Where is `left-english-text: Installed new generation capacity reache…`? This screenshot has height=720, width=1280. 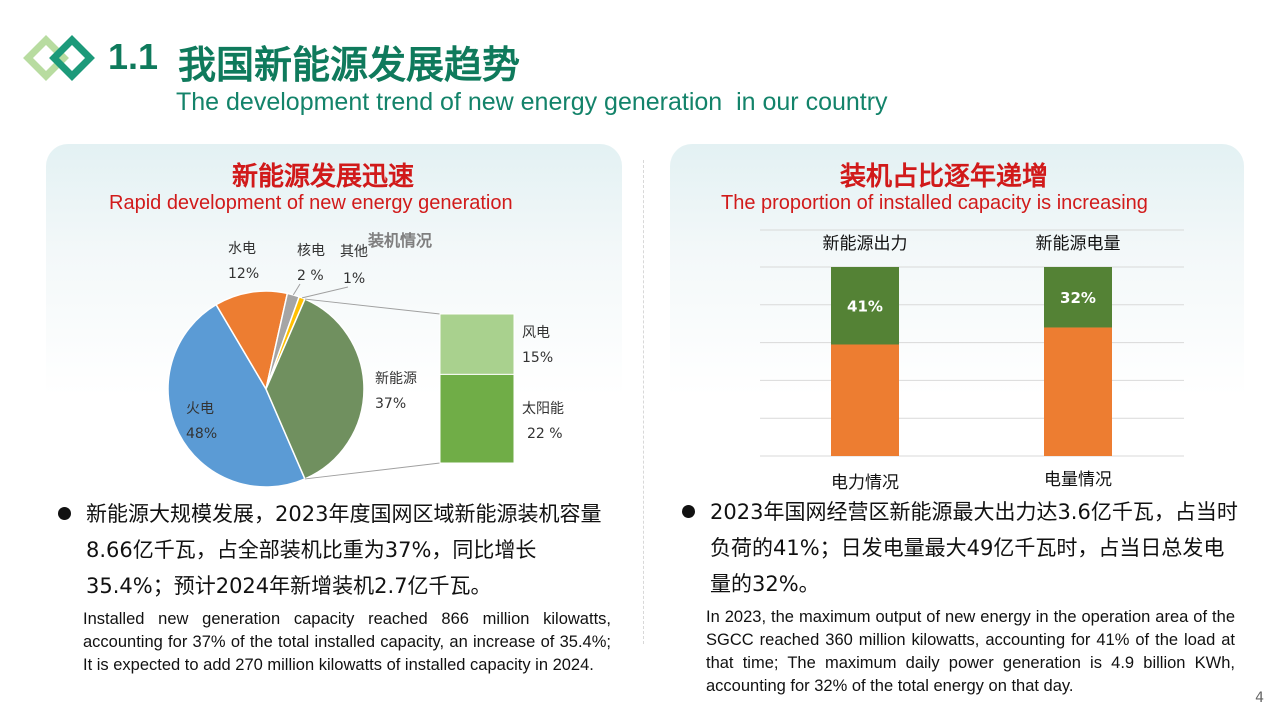
left-english-text: Installed new generation capacity reache… is located at coordinates (347, 642).